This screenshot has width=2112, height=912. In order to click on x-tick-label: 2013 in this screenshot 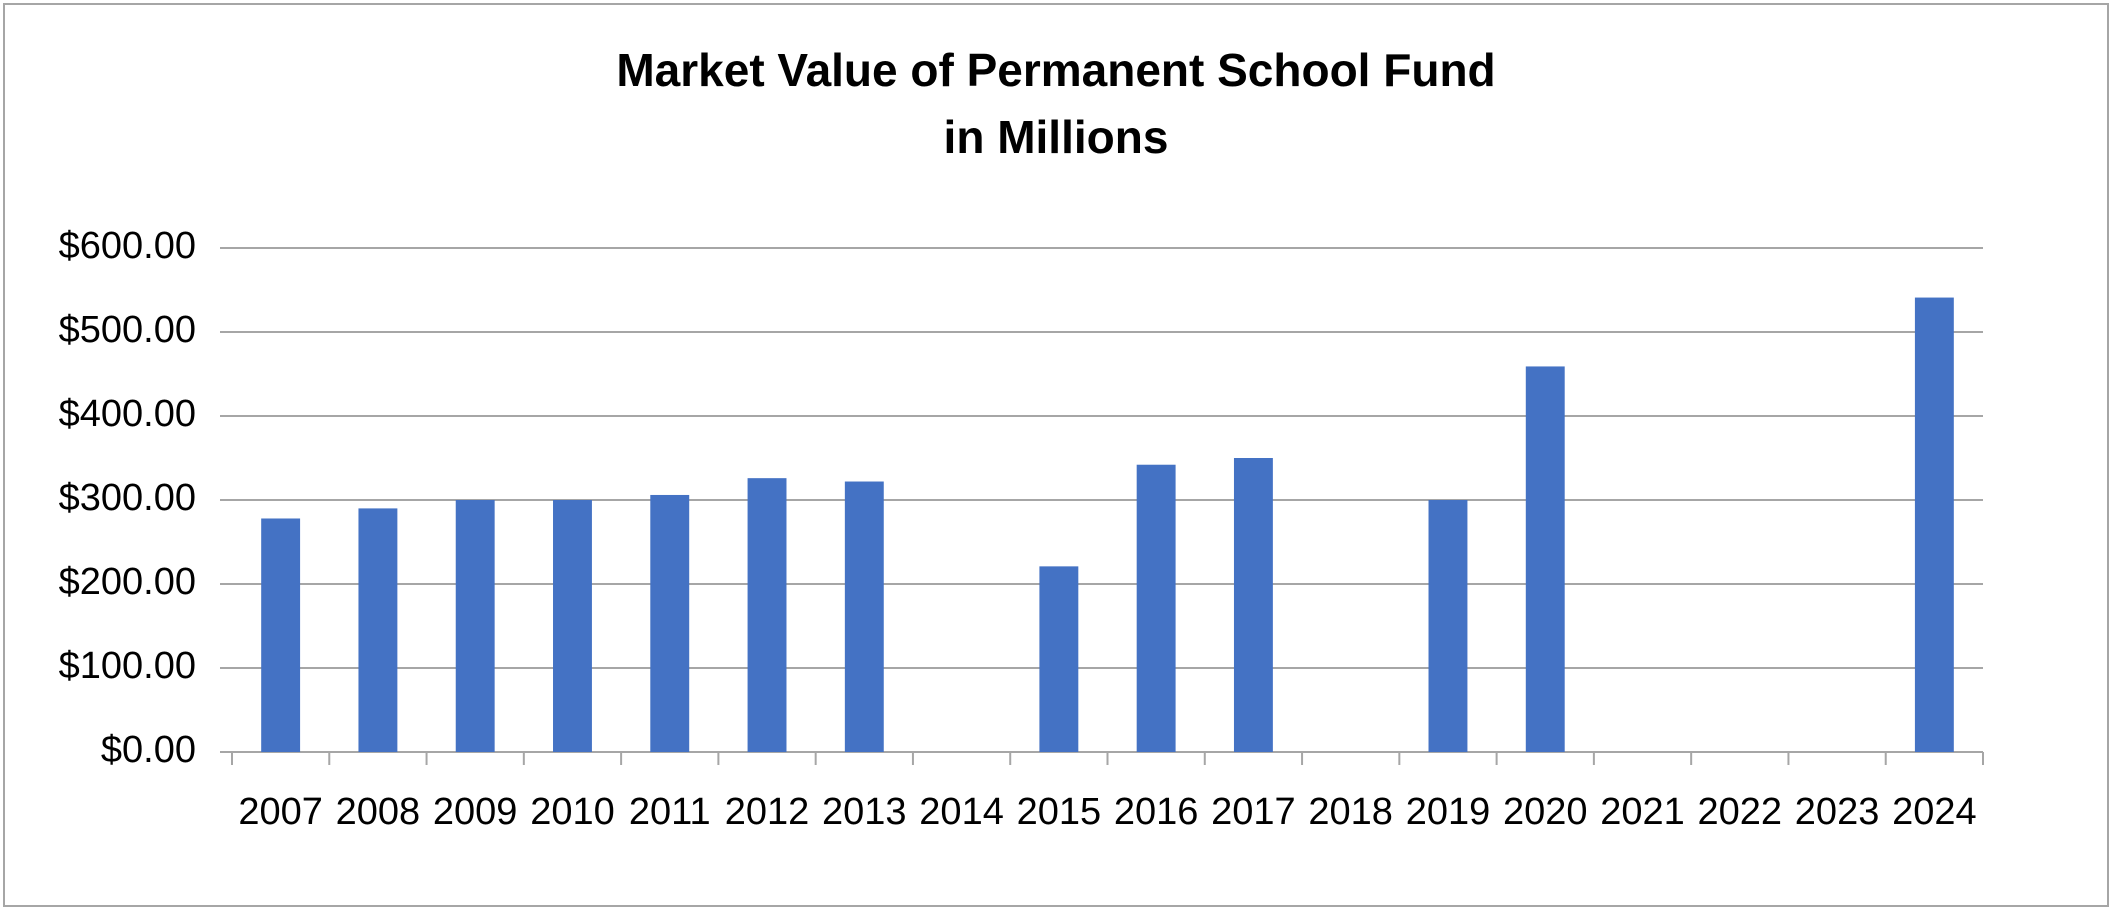, I will do `click(864, 812)`.